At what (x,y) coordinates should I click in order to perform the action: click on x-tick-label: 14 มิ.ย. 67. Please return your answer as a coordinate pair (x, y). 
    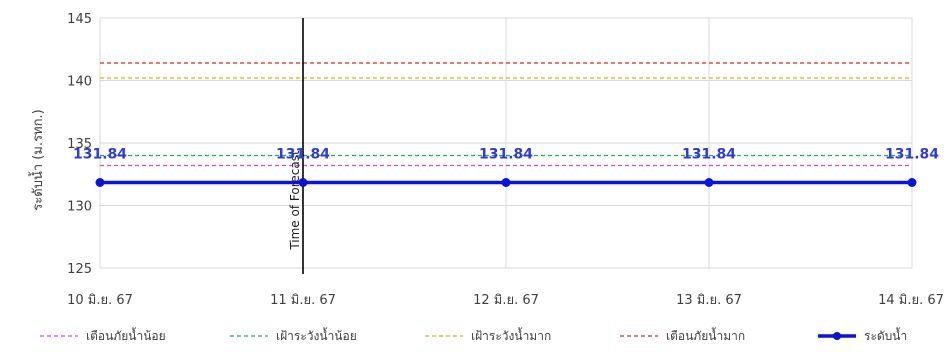
    Looking at the image, I should click on (911, 300).